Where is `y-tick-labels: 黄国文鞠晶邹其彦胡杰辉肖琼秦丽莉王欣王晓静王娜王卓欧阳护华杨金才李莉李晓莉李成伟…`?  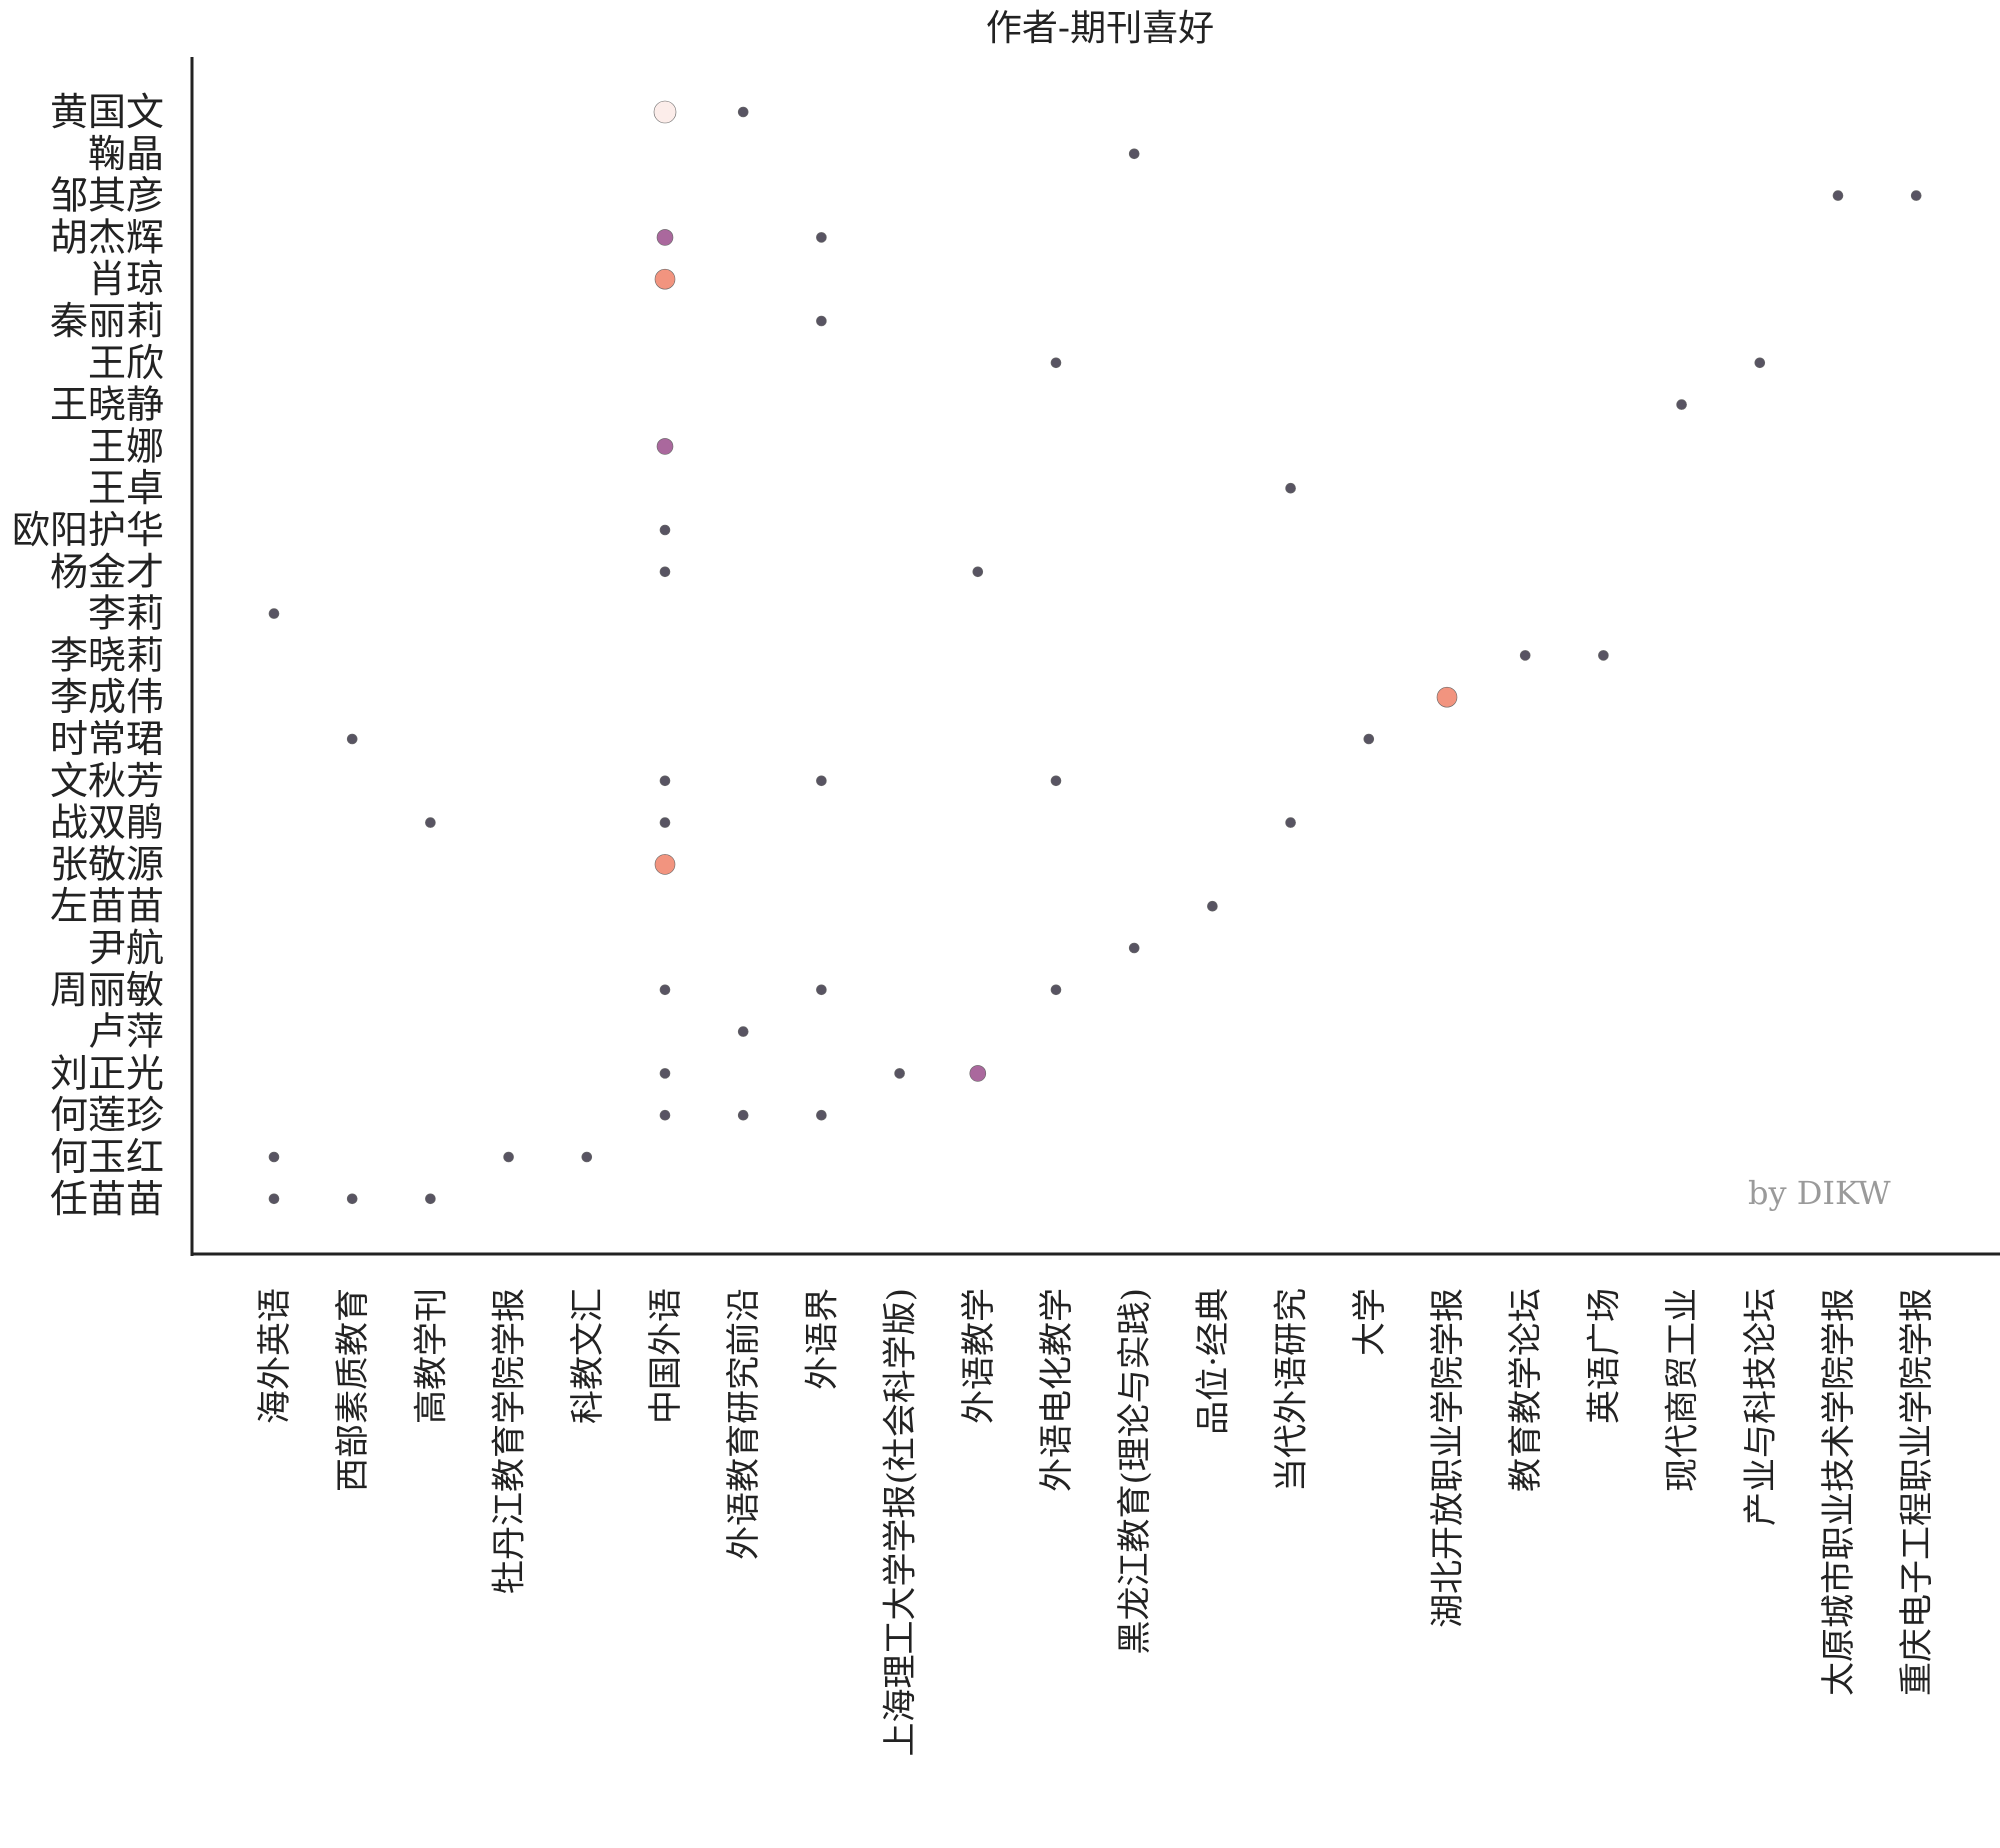
y-tick-labels: 黄国文鞠晶邹其彦胡杰辉肖琼秦丽莉王欣王晓静王娜王卓欧阳护华杨金才李莉李晓莉李成伟… is located at coordinates (88, 655).